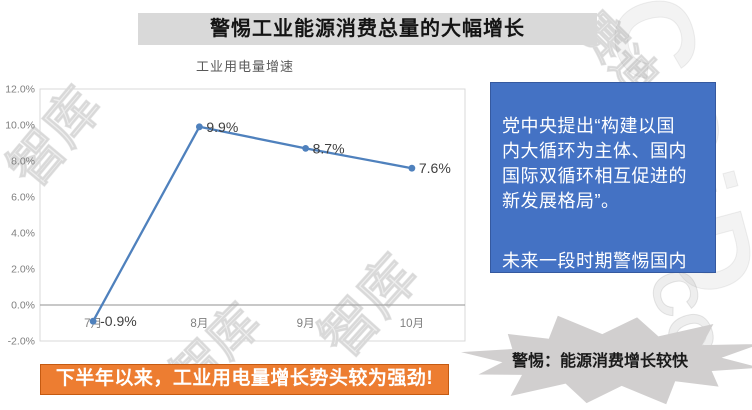  I want to click on svg-text: 12.0%, so click(20, 90).